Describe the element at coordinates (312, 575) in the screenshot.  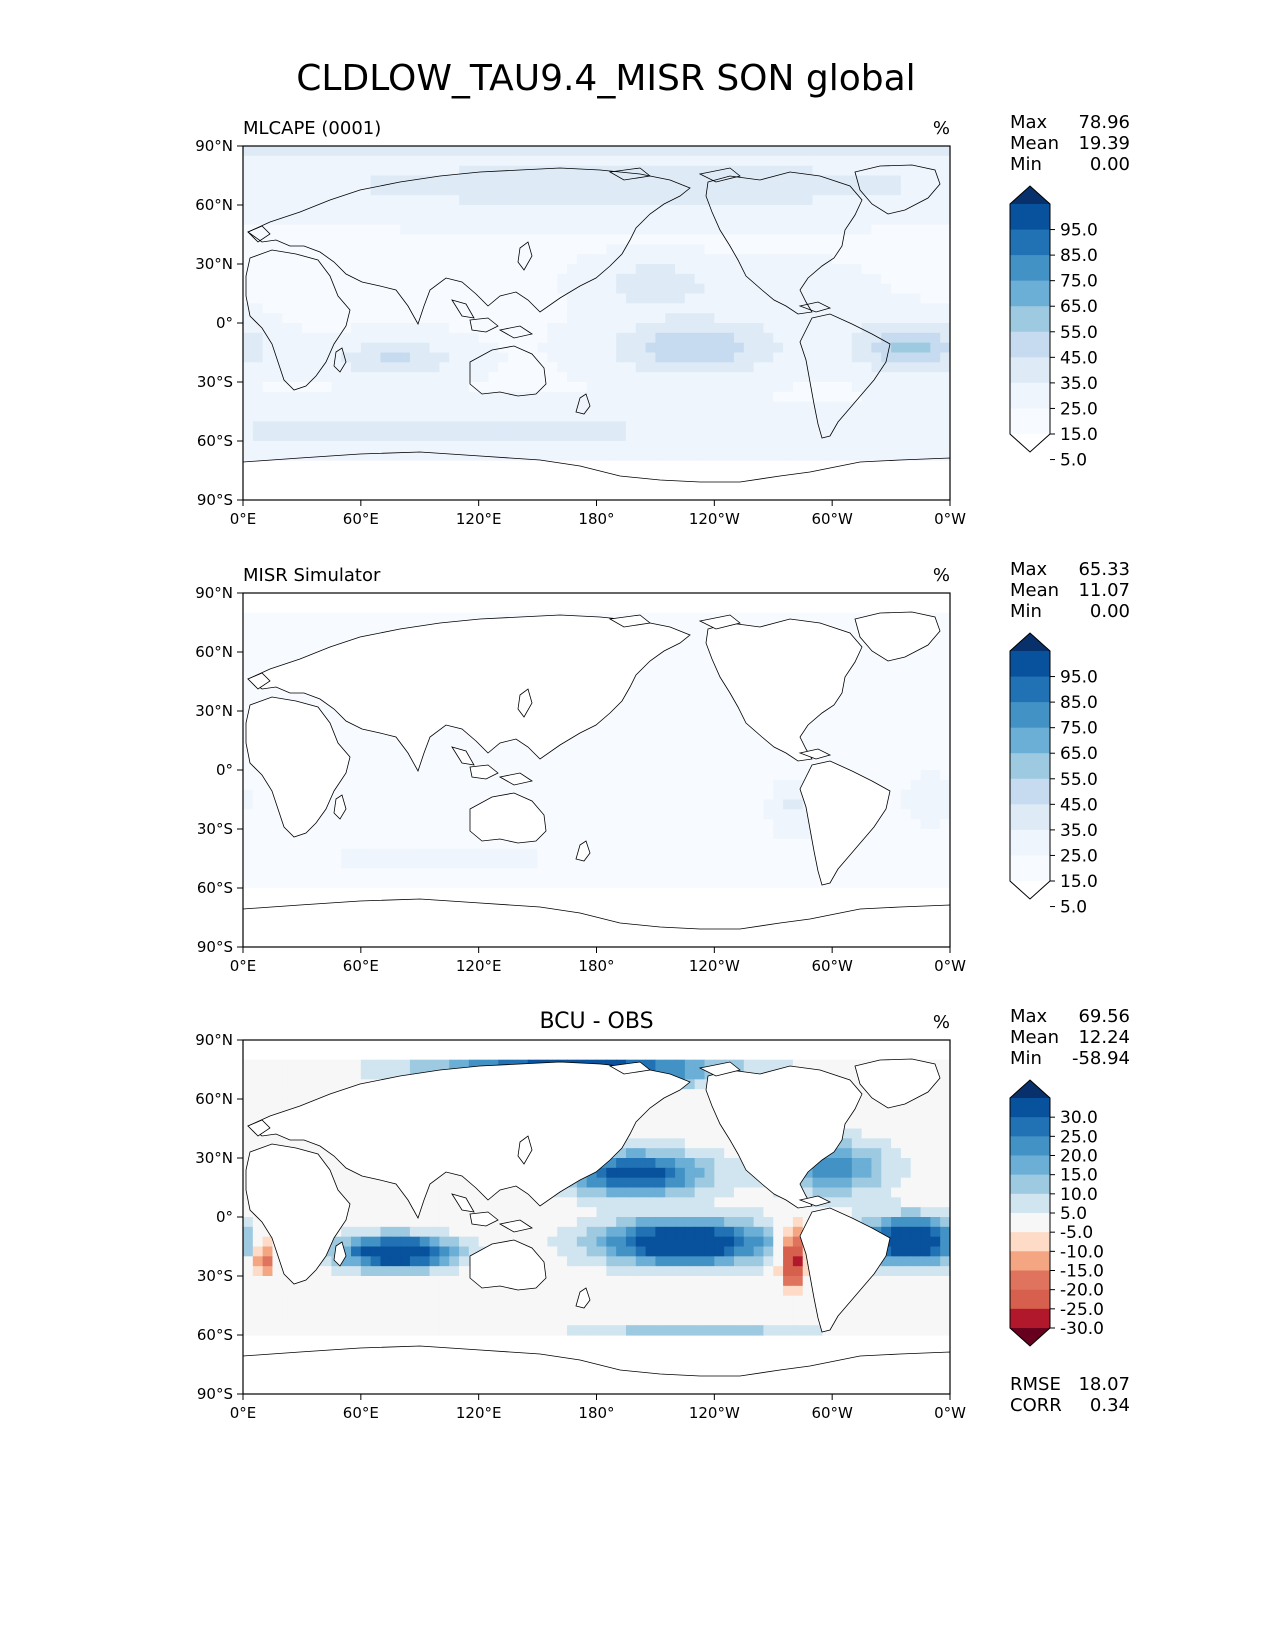
I see `panel-title: MISR Simulator` at that location.